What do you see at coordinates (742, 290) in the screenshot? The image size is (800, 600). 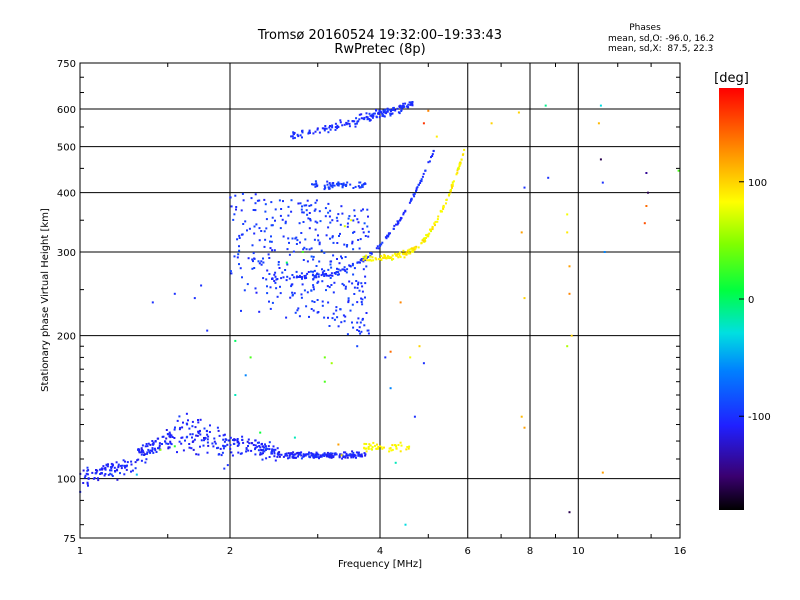 I see `colorbar: [deg] 100 0 -100` at bounding box center [742, 290].